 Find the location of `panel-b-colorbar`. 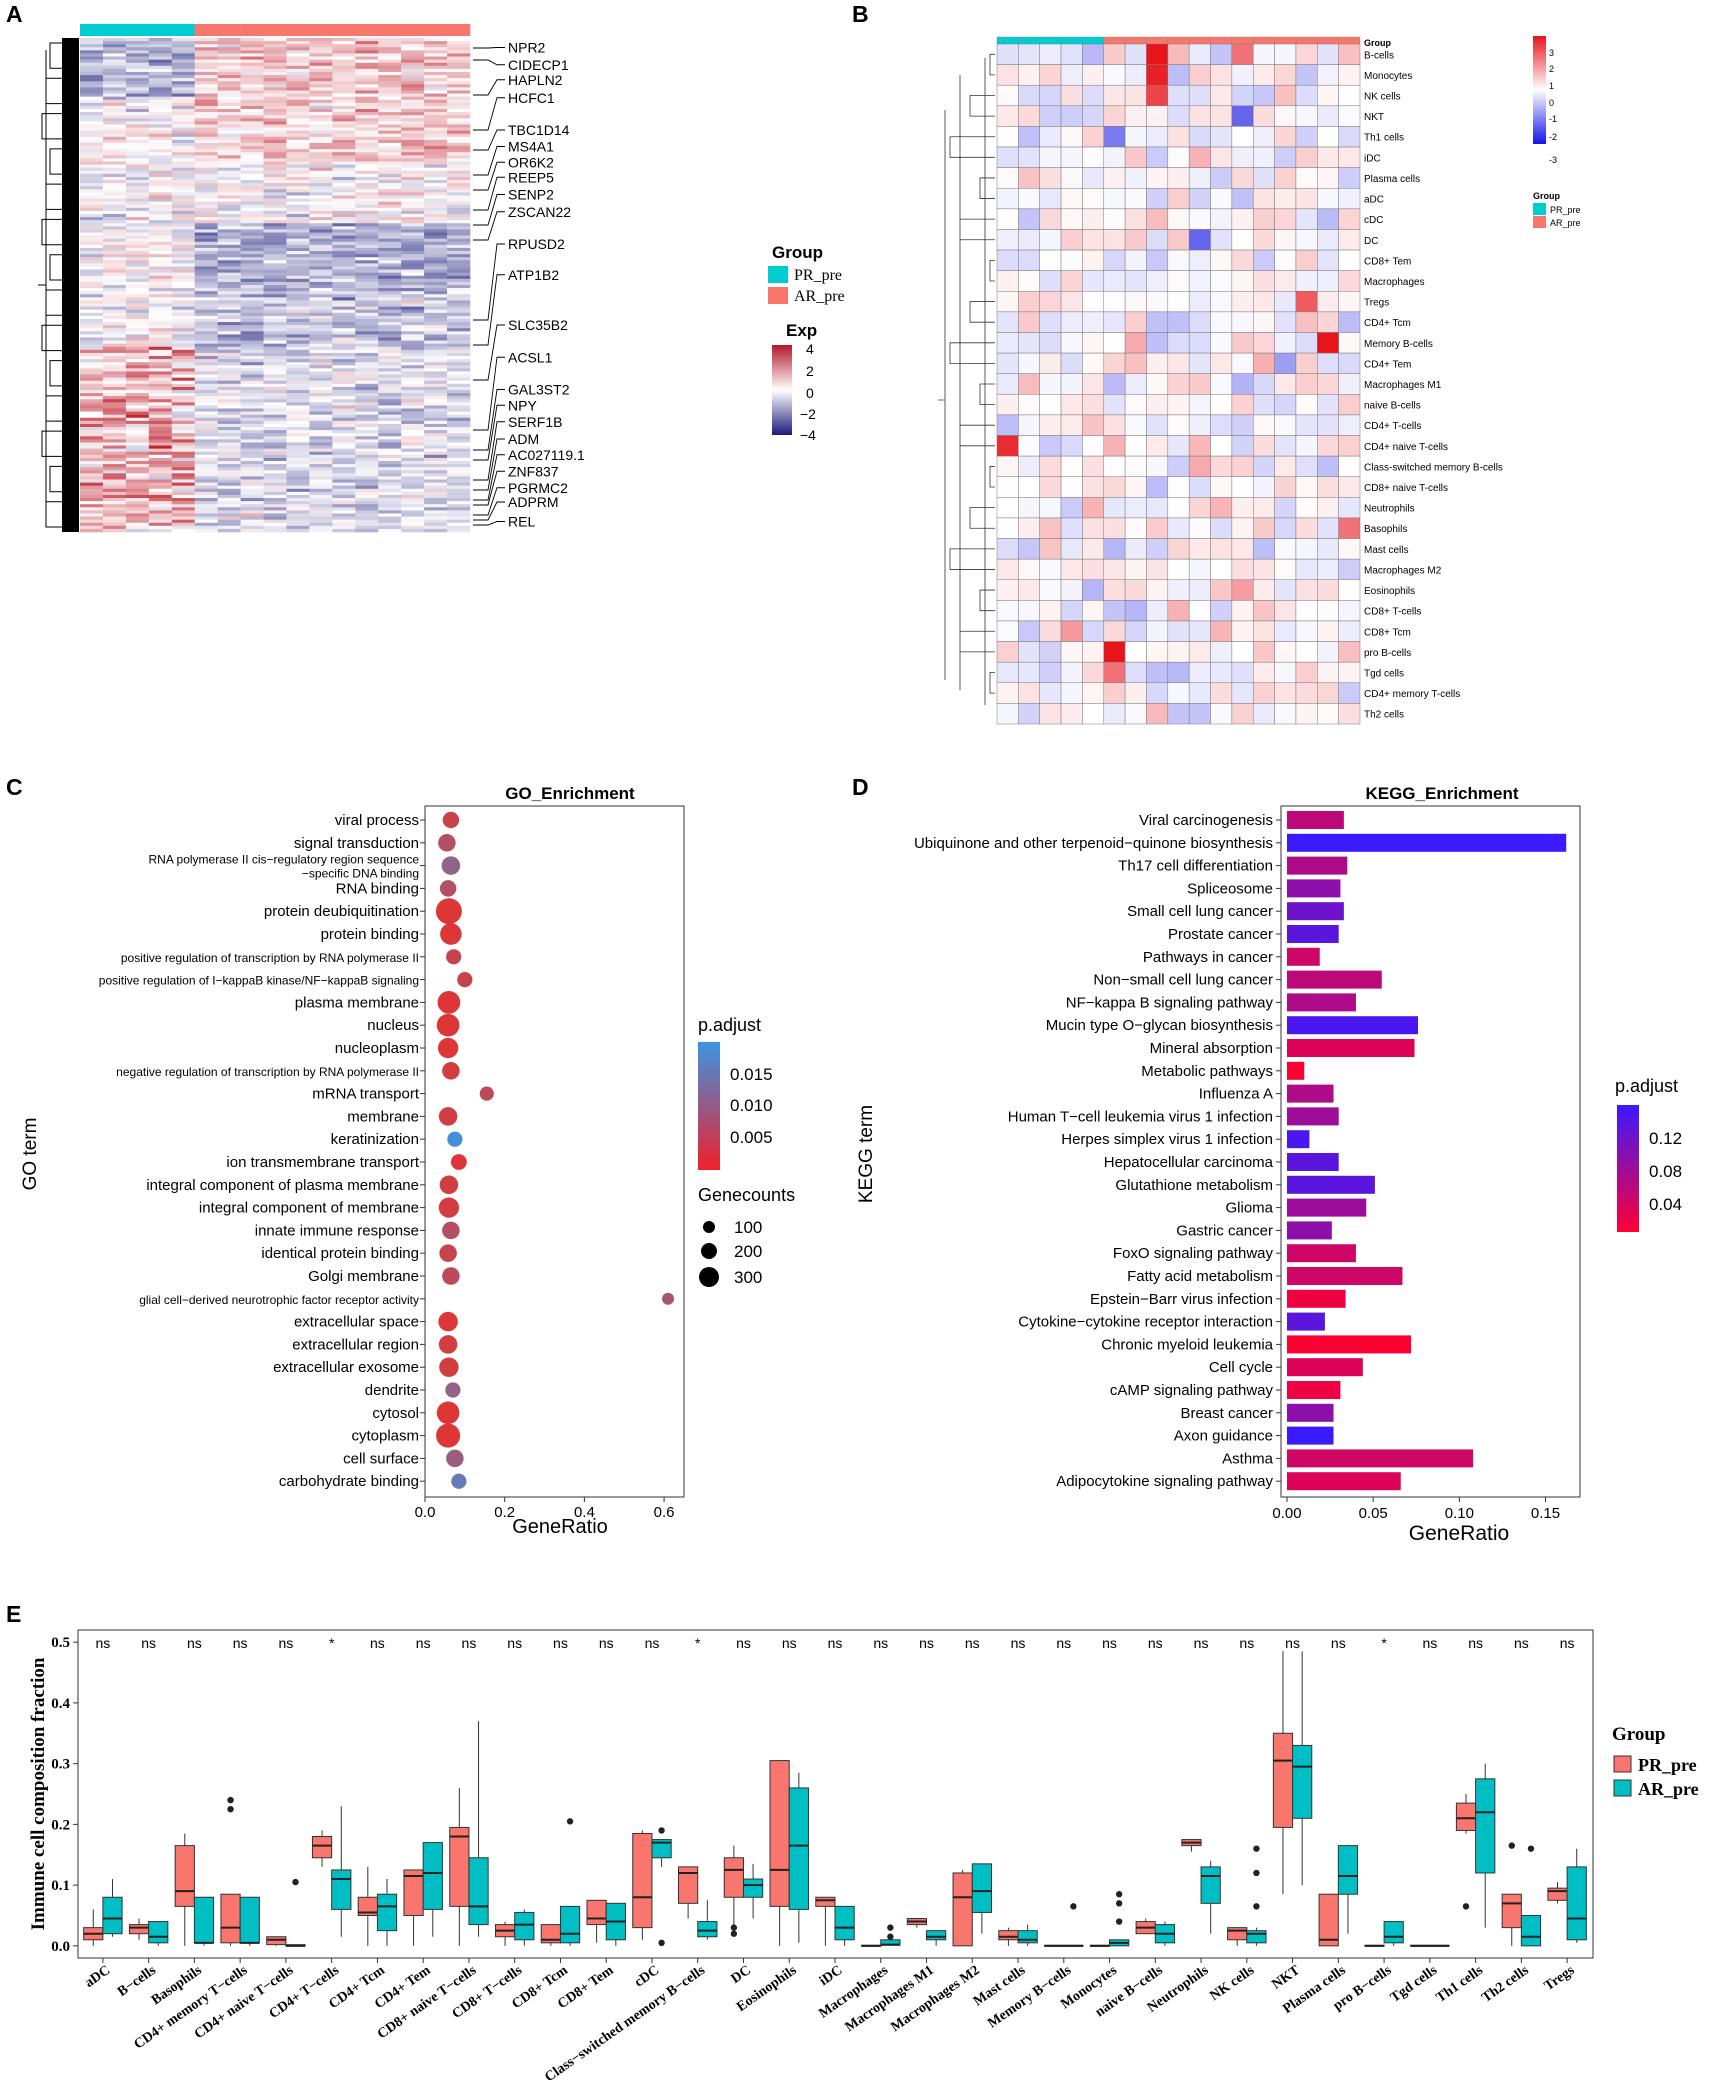

panel-b-colorbar is located at coordinates (1539, 90).